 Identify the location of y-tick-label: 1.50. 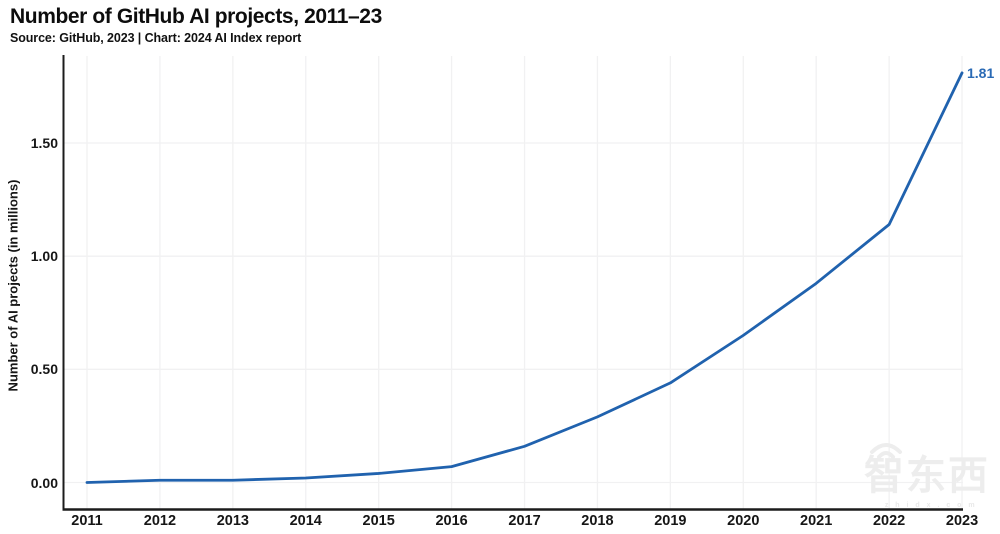
(44, 143).